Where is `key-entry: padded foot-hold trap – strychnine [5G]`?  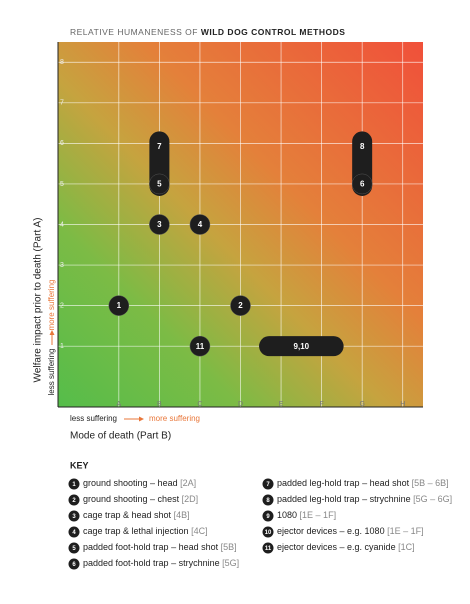
key-entry: padded foot-hold trap – strychnine [5G] is located at coordinates (161, 563).